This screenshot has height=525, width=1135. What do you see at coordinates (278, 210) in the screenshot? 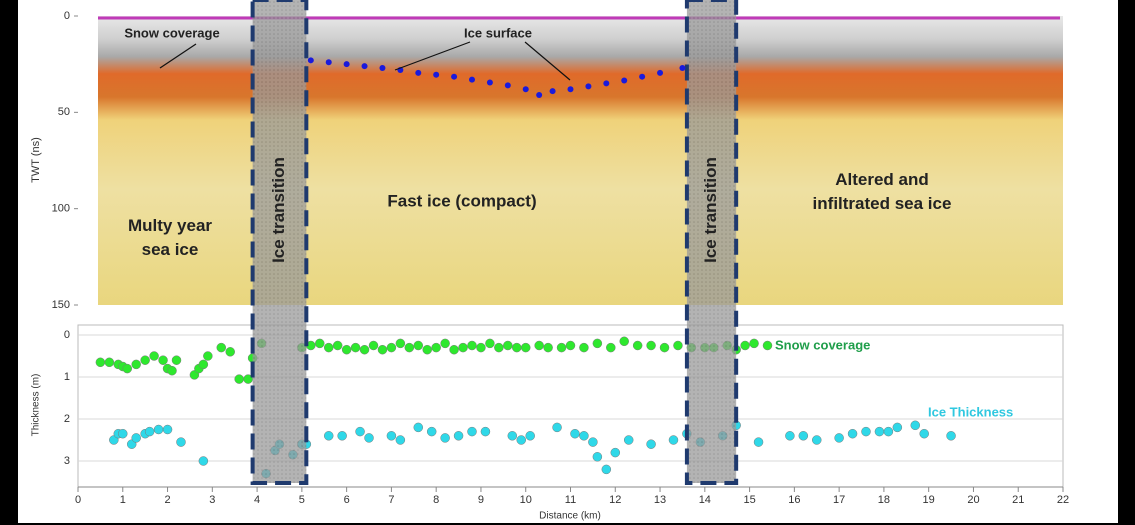
I see `transition-label: Ice transition` at bounding box center [278, 210].